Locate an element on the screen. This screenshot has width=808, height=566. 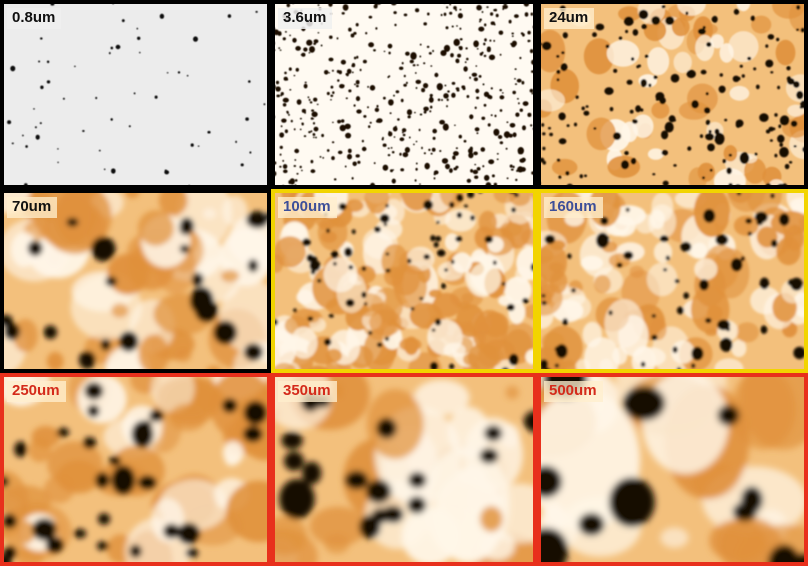
panel-0-8um: 0.8um is located at coordinates (135, 94).